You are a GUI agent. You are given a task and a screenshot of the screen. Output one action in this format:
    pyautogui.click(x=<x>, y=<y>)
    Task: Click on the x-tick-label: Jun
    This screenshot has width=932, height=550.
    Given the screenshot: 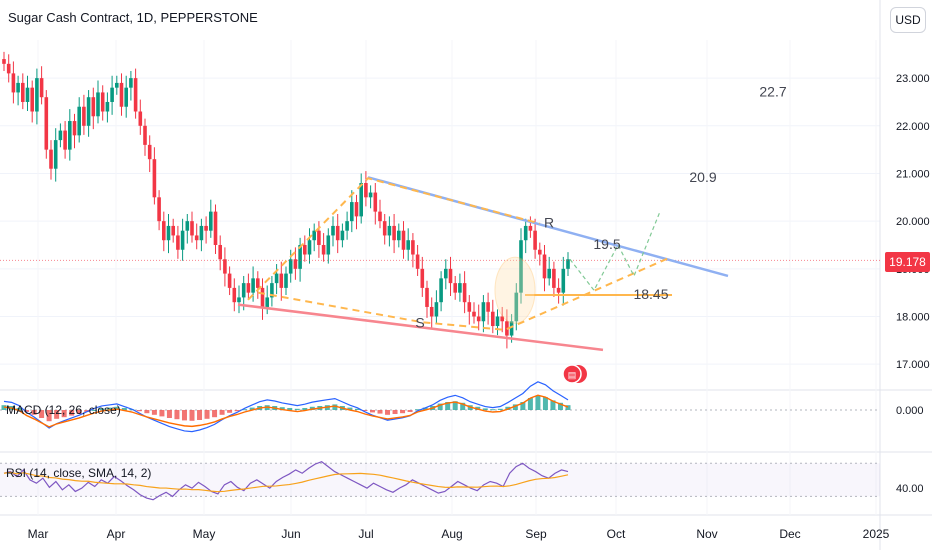 What is the action you would take?
    pyautogui.click(x=290, y=534)
    